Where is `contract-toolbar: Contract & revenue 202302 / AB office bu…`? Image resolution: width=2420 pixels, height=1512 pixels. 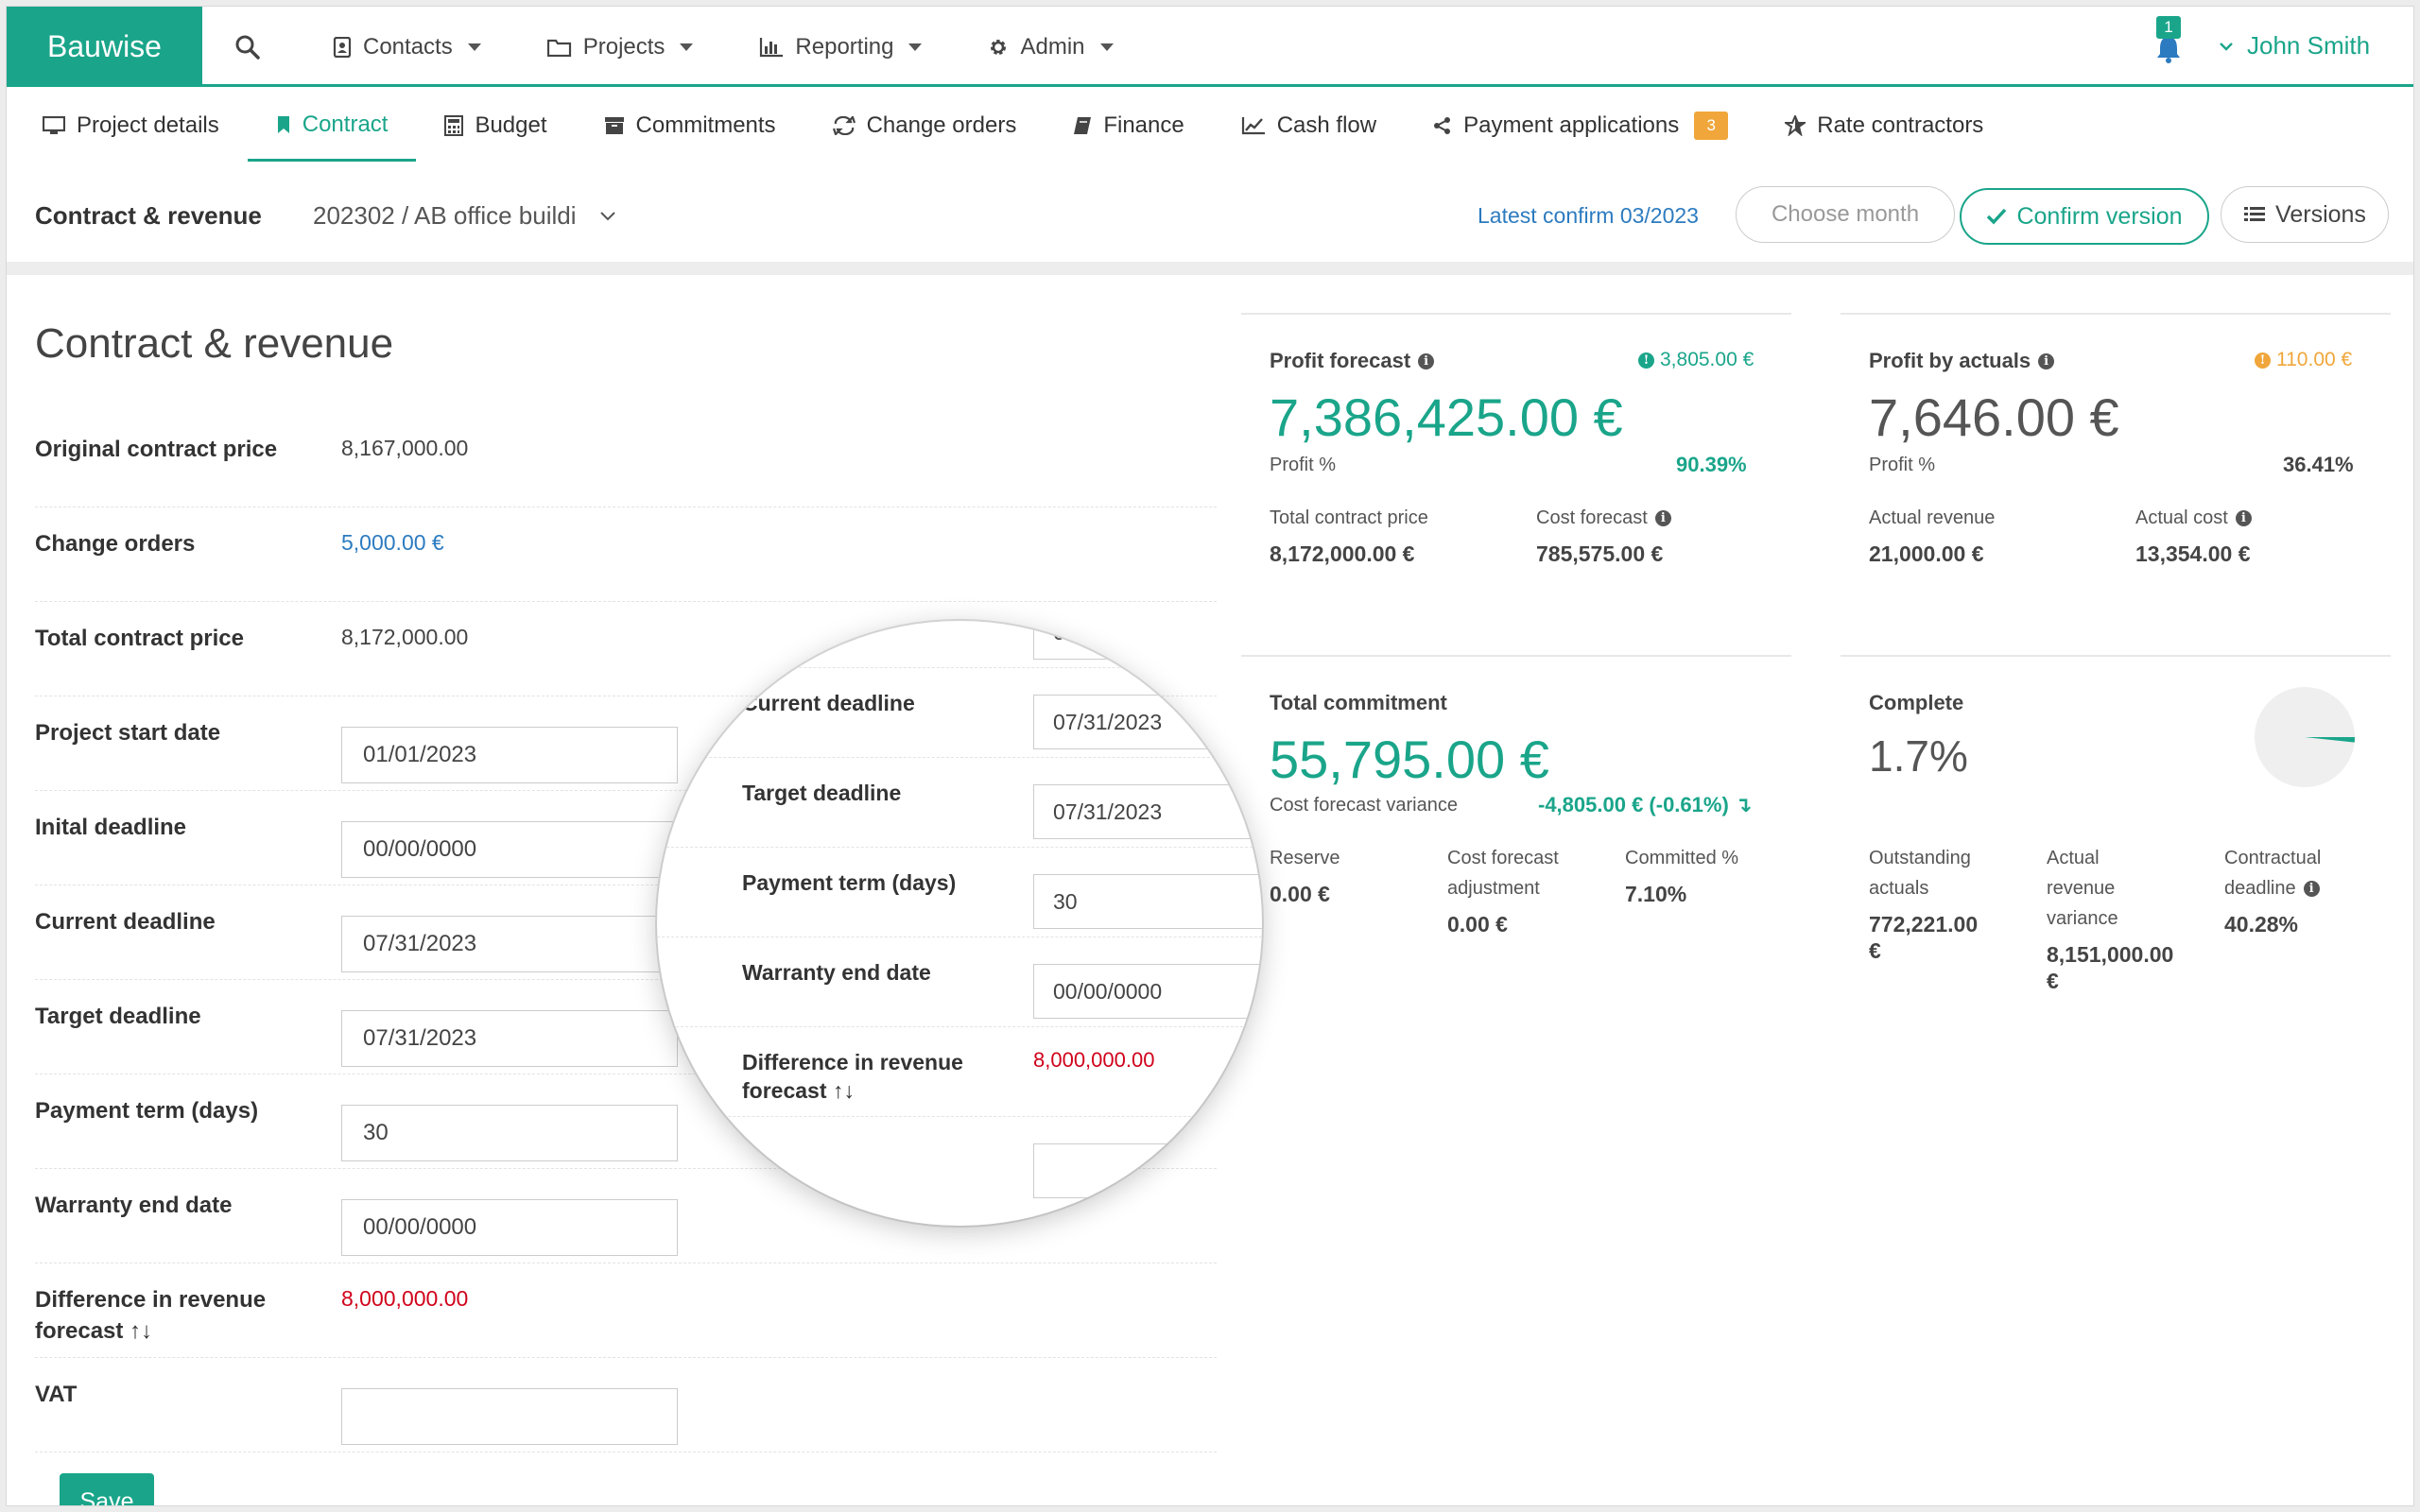 contract-toolbar: Contract & revenue 202302 / AB office bu… is located at coordinates (1210, 219).